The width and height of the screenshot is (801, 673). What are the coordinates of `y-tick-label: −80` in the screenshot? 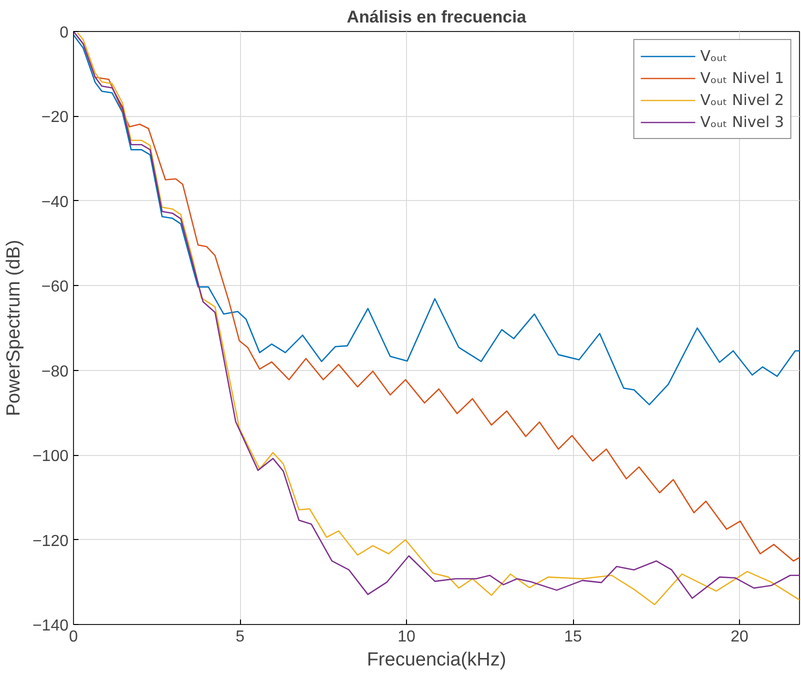 It's located at (55, 371).